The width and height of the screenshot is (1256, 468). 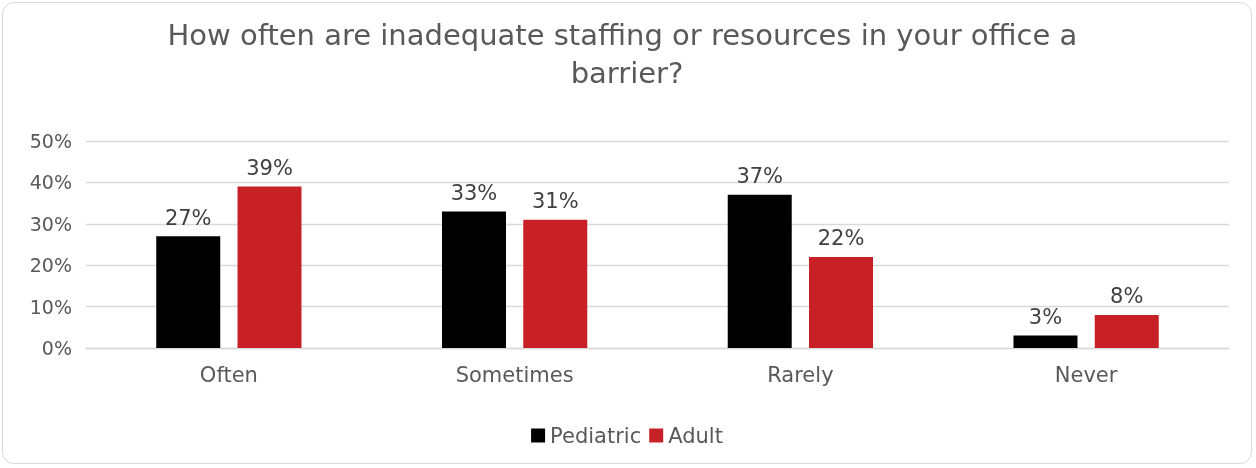 What do you see at coordinates (841, 238) in the screenshot?
I see `data-label: 22%` at bounding box center [841, 238].